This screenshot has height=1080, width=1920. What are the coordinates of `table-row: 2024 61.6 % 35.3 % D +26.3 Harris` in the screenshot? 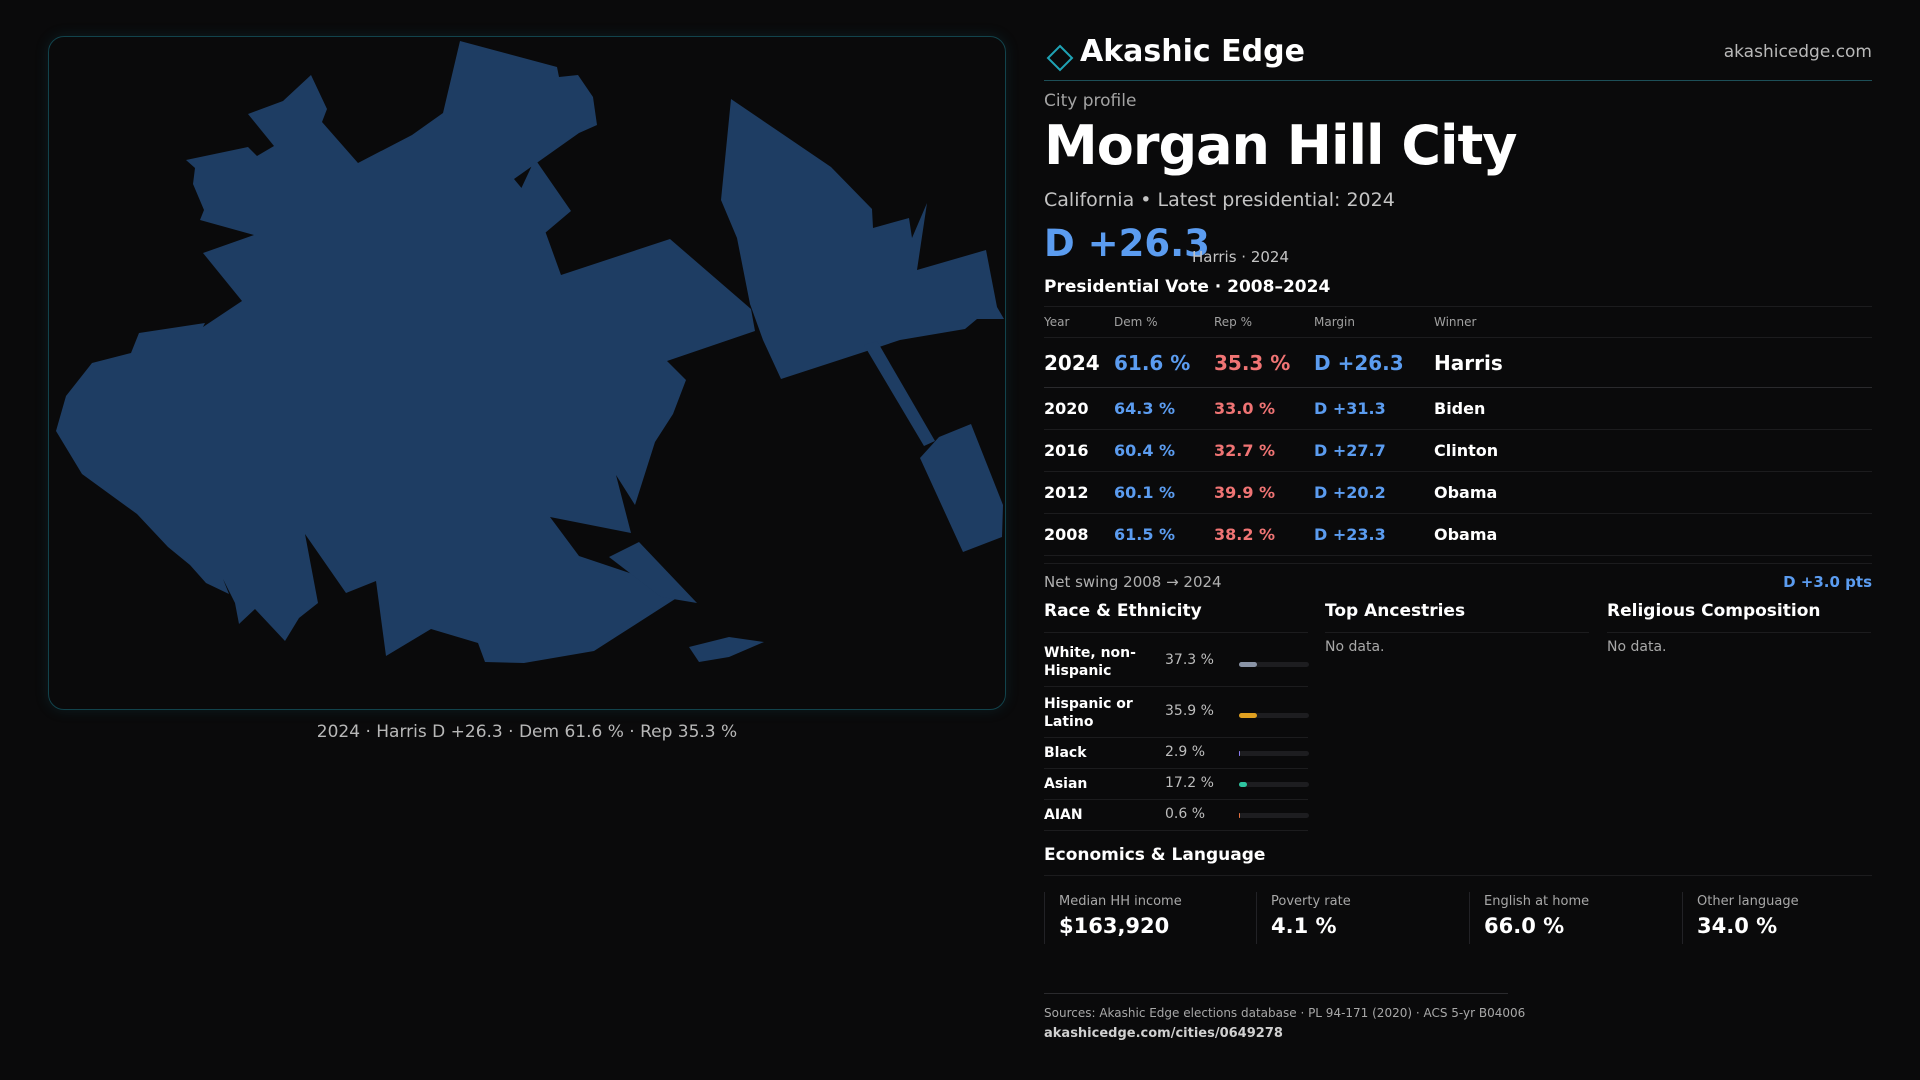 It's located at (1458, 362).